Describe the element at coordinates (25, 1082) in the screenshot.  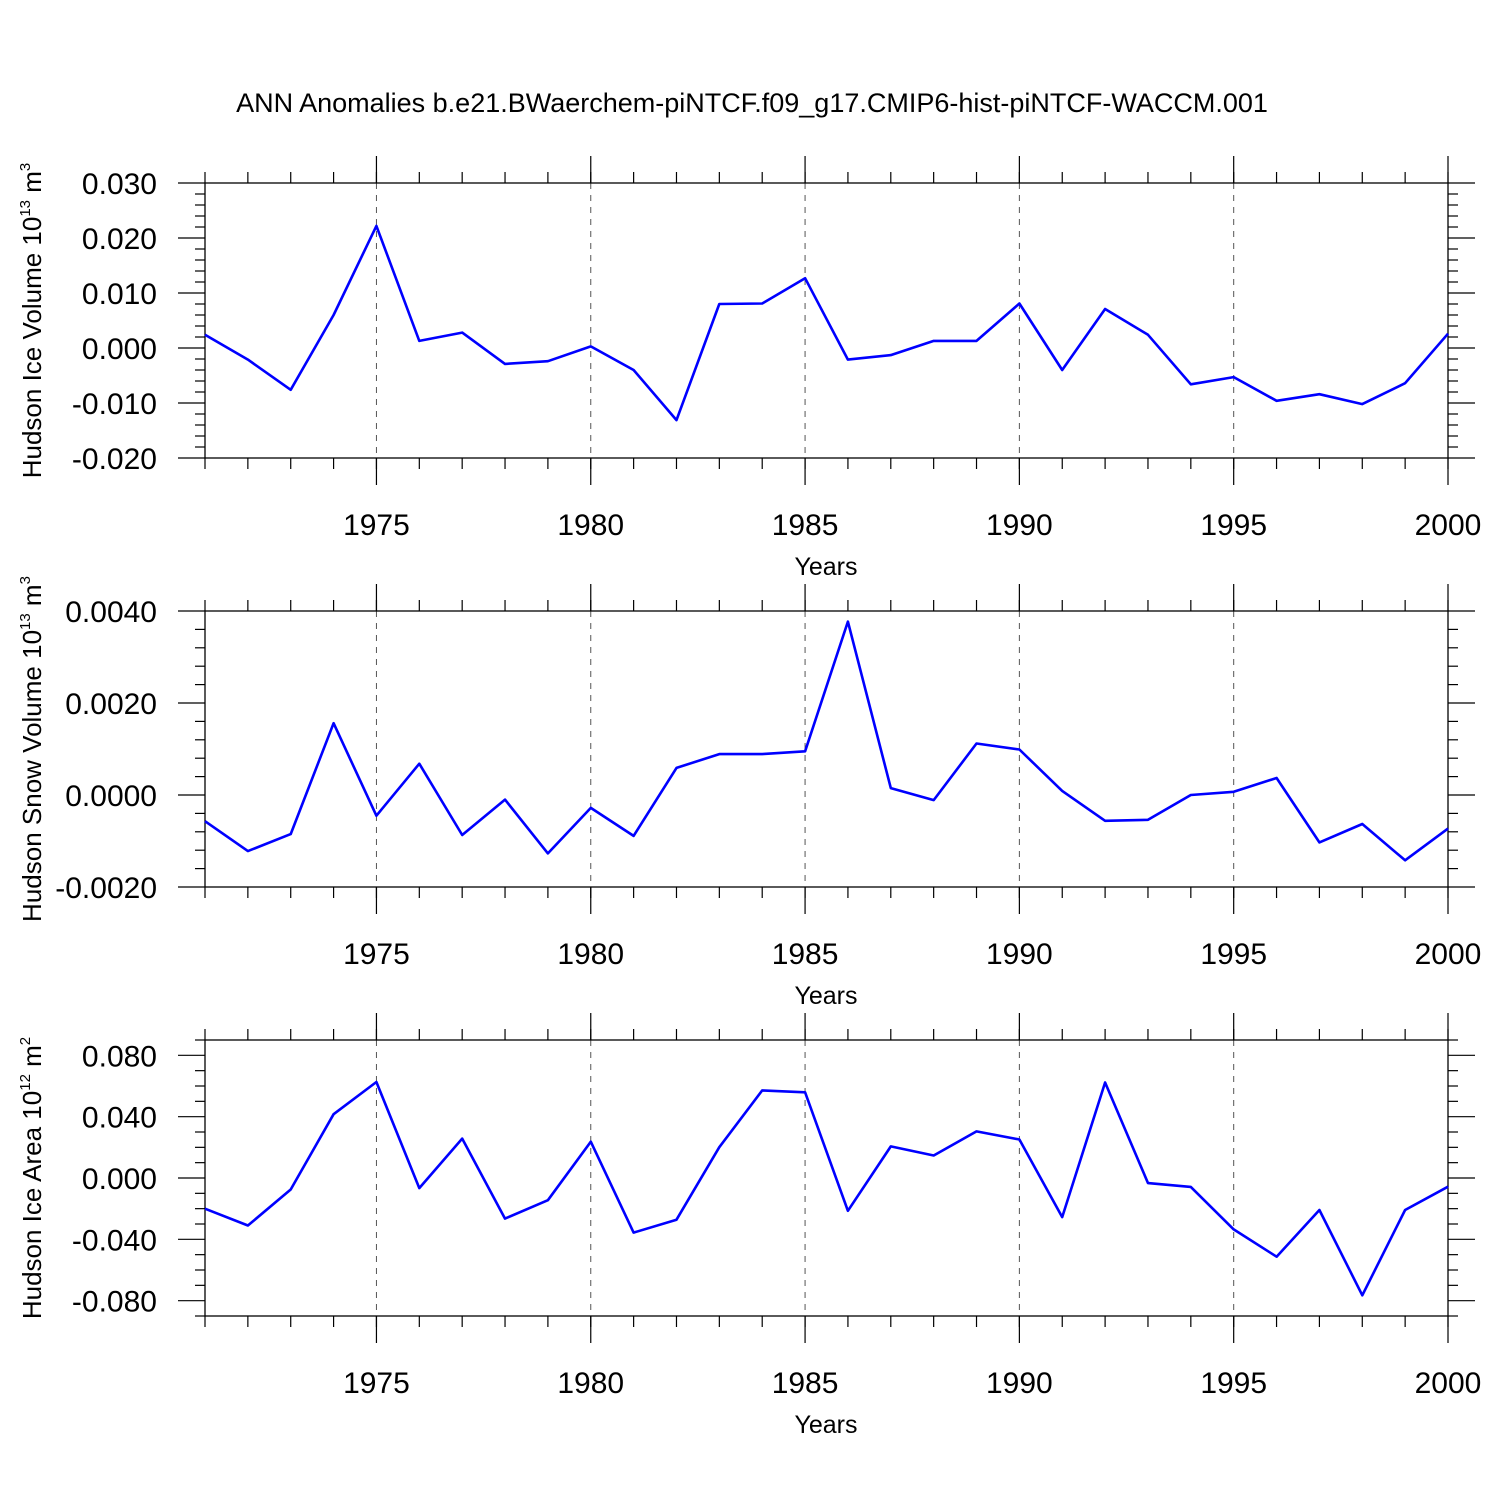
I see `y-axis-label-exponent: 12` at that location.